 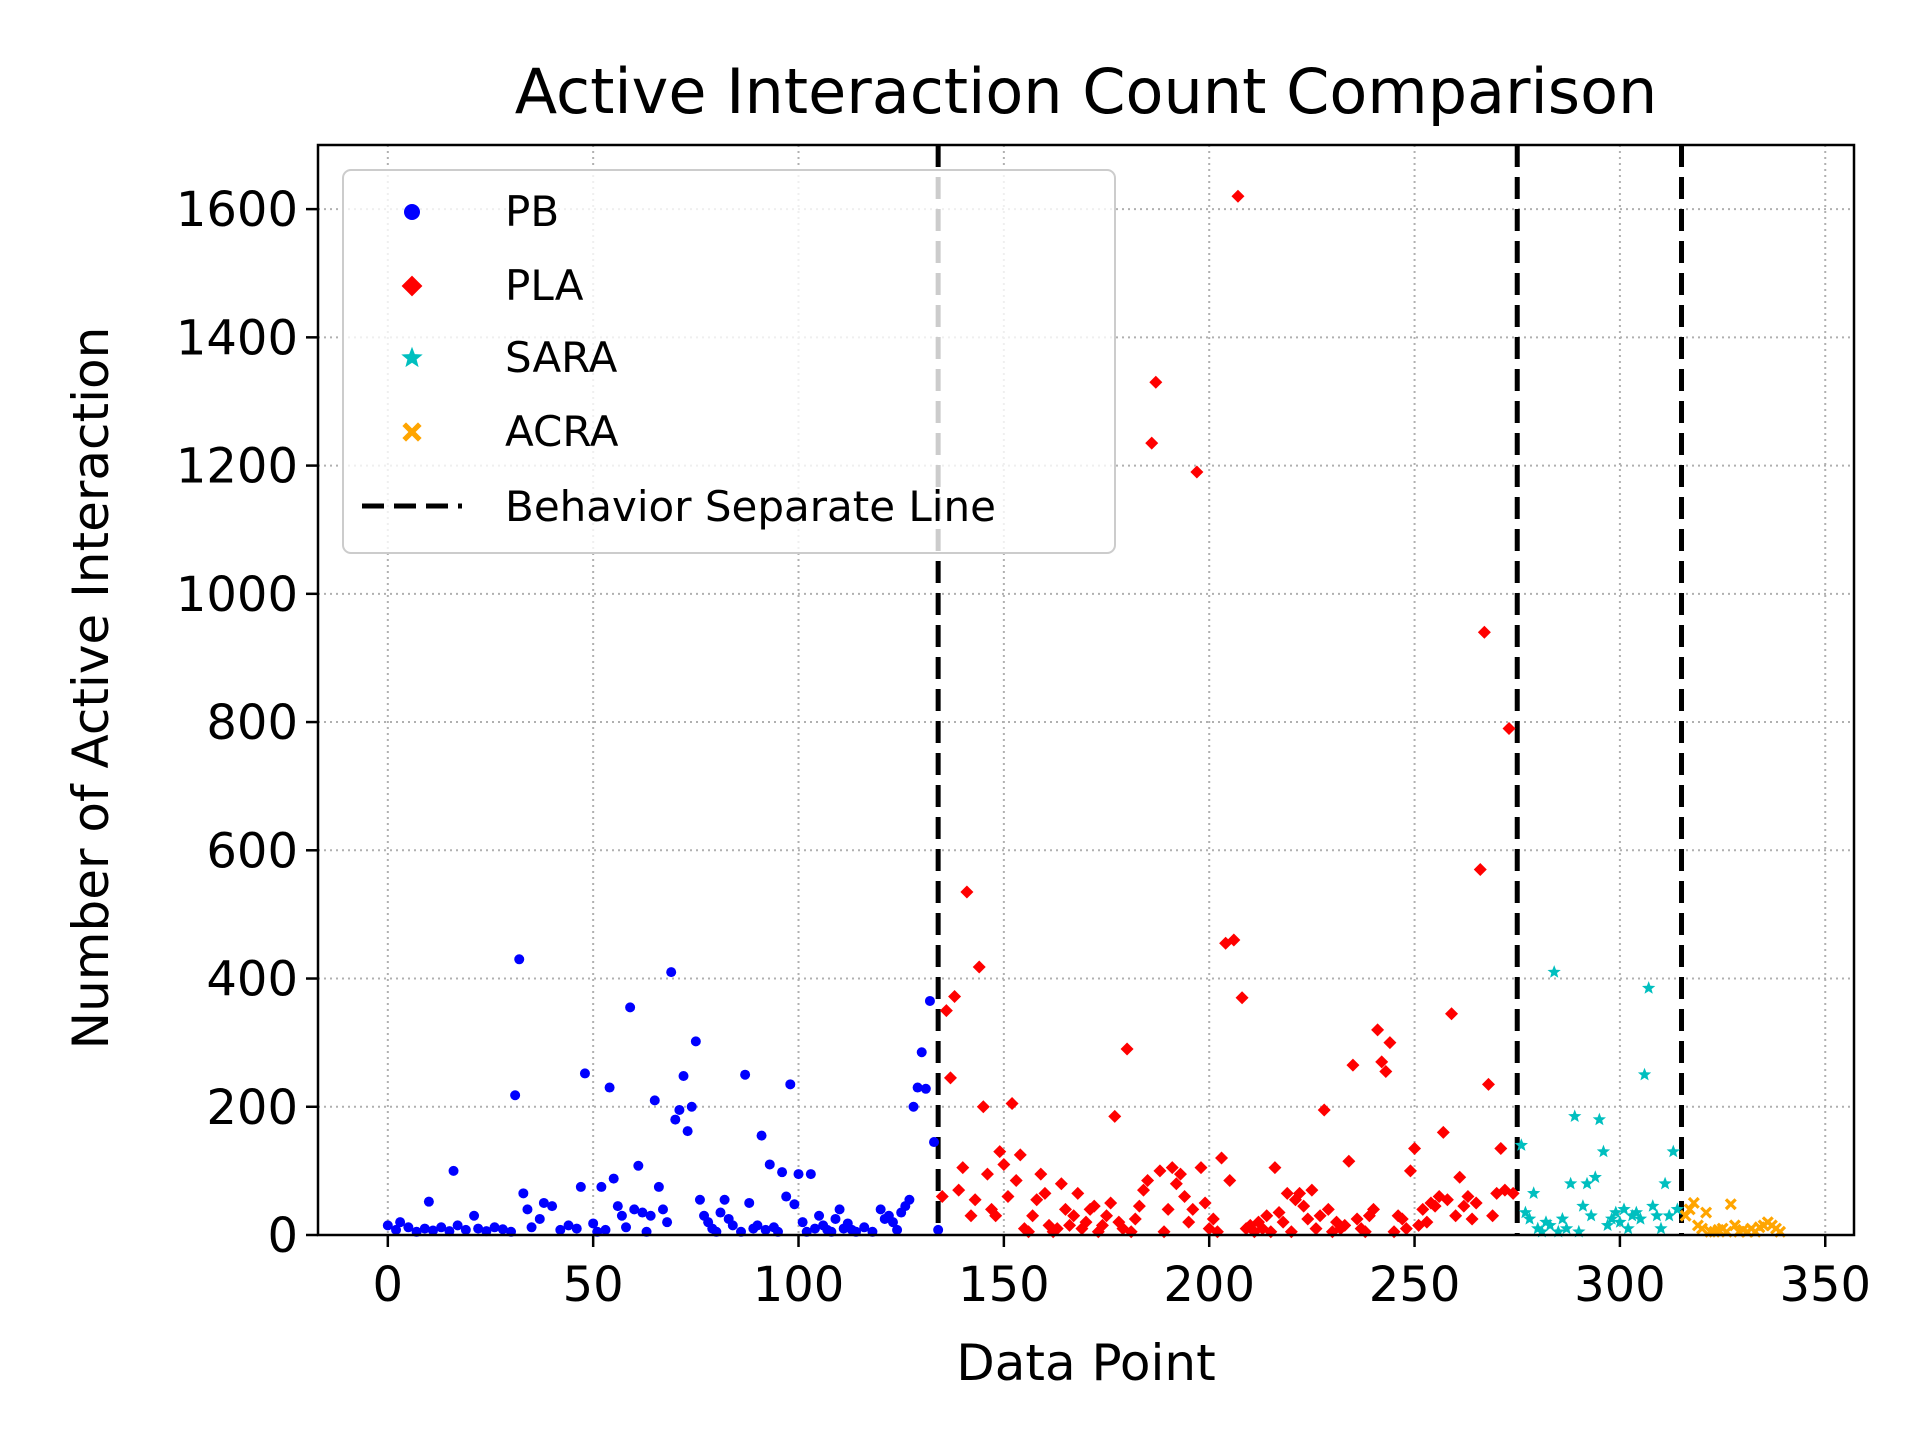 What do you see at coordinates (544, 285) in the screenshot?
I see `legend-label-pla: PLA` at bounding box center [544, 285].